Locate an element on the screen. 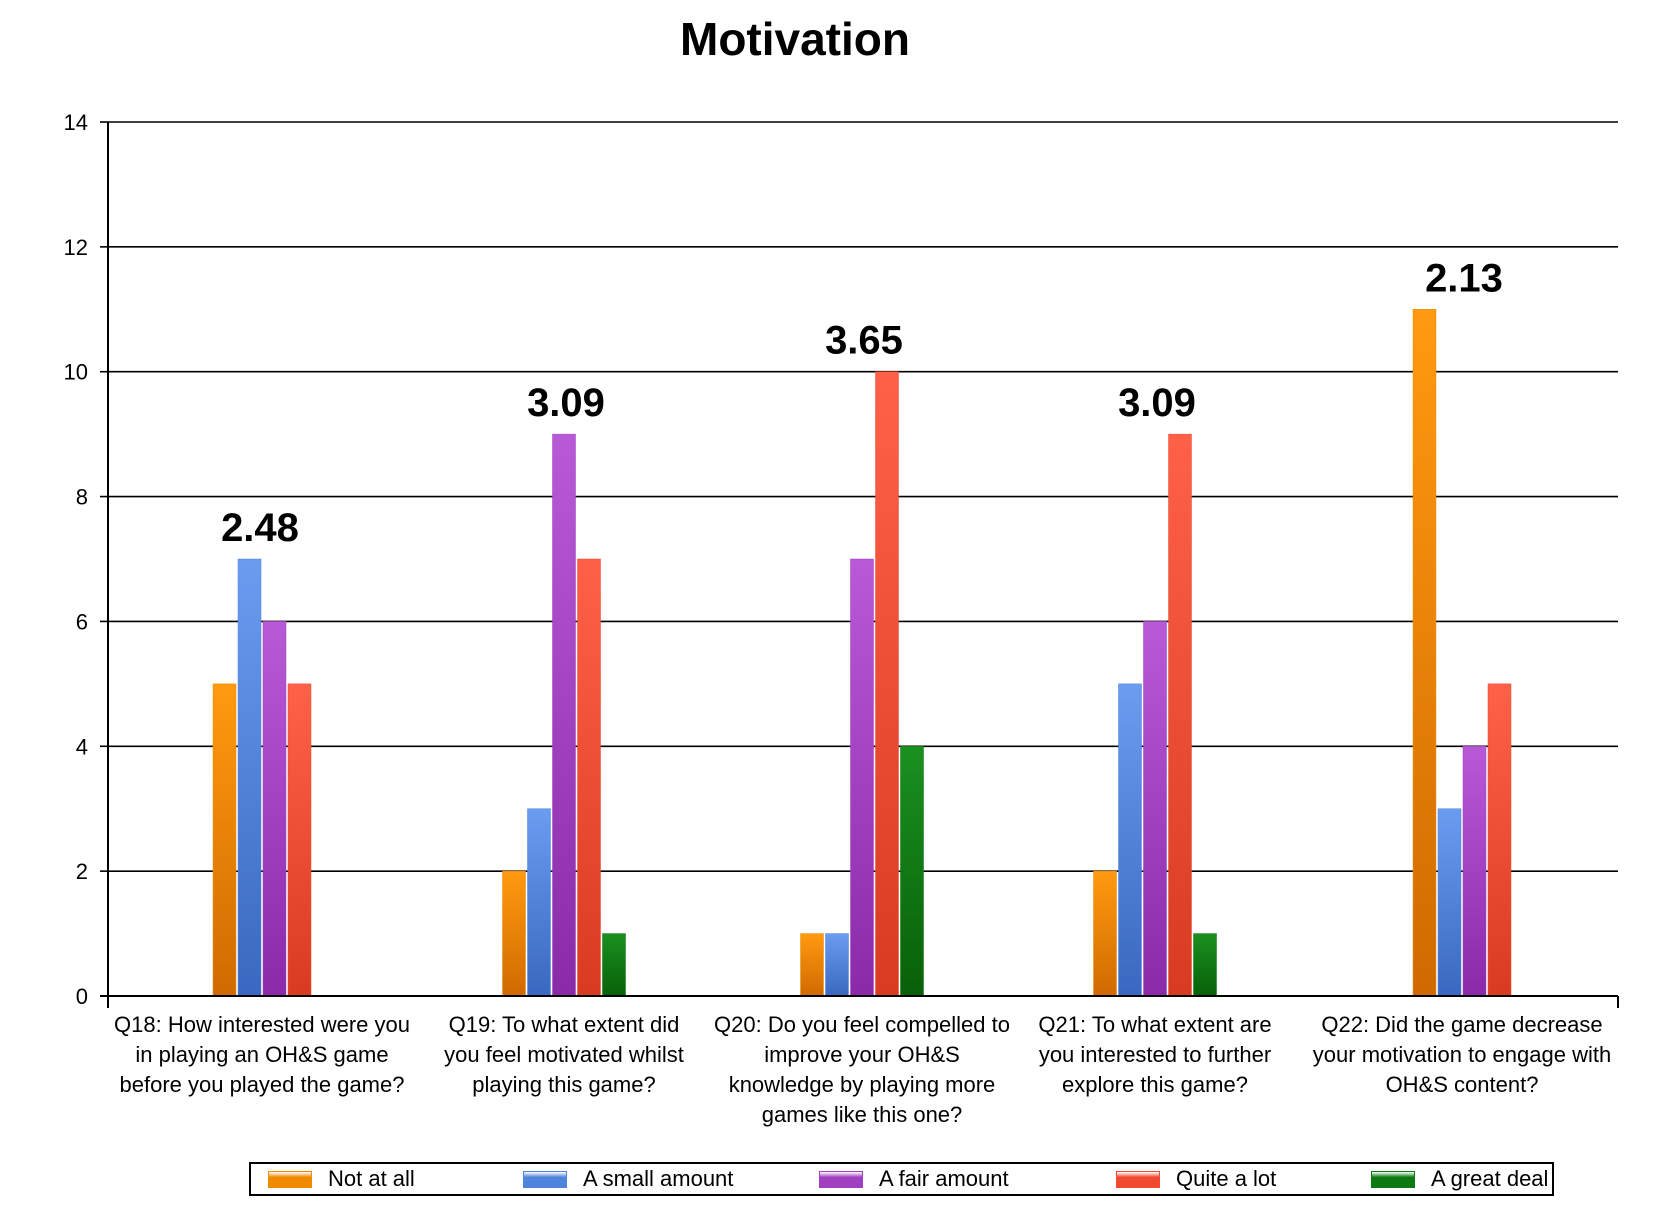 Image resolution: width=1654 pixels, height=1218 pixels. bar-a-great-deal-q2 is located at coordinates (614, 965).